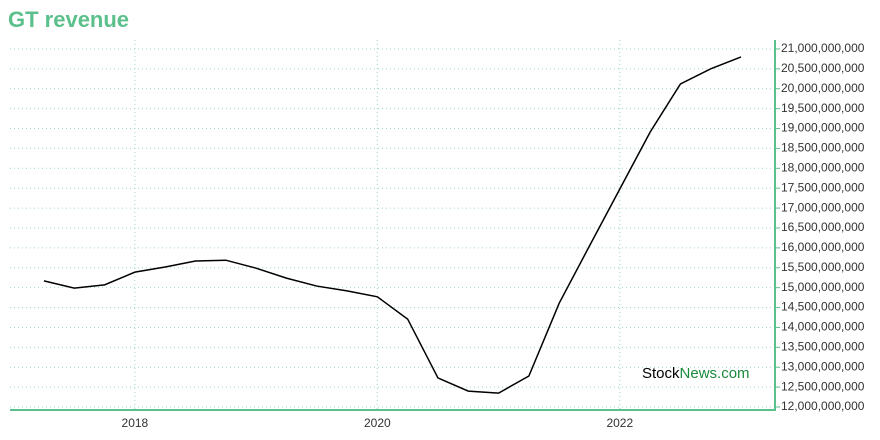  Describe the element at coordinates (823, 167) in the screenshot. I see `y-tick-label: 18,000,000,000` at that location.